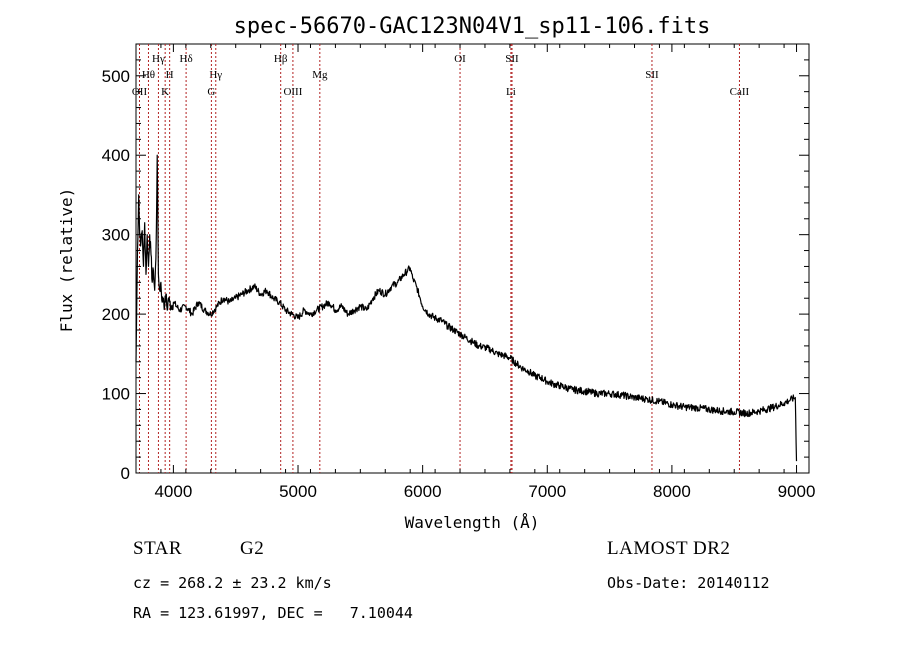 The width and height of the screenshot is (900, 649). Describe the element at coordinates (547, 491) in the screenshot. I see `x-tick-label: 7000` at that location.